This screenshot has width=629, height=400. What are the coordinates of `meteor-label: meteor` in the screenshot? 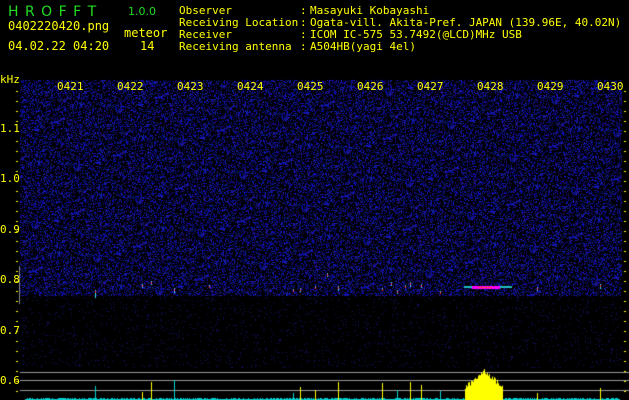 It's located at (146, 33).